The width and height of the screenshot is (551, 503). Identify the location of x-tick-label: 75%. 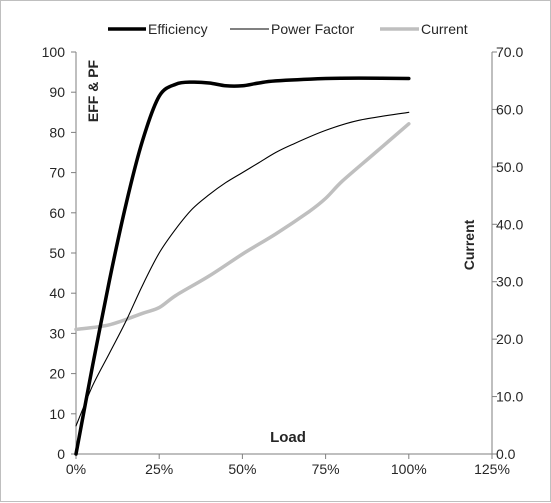
(326, 469).